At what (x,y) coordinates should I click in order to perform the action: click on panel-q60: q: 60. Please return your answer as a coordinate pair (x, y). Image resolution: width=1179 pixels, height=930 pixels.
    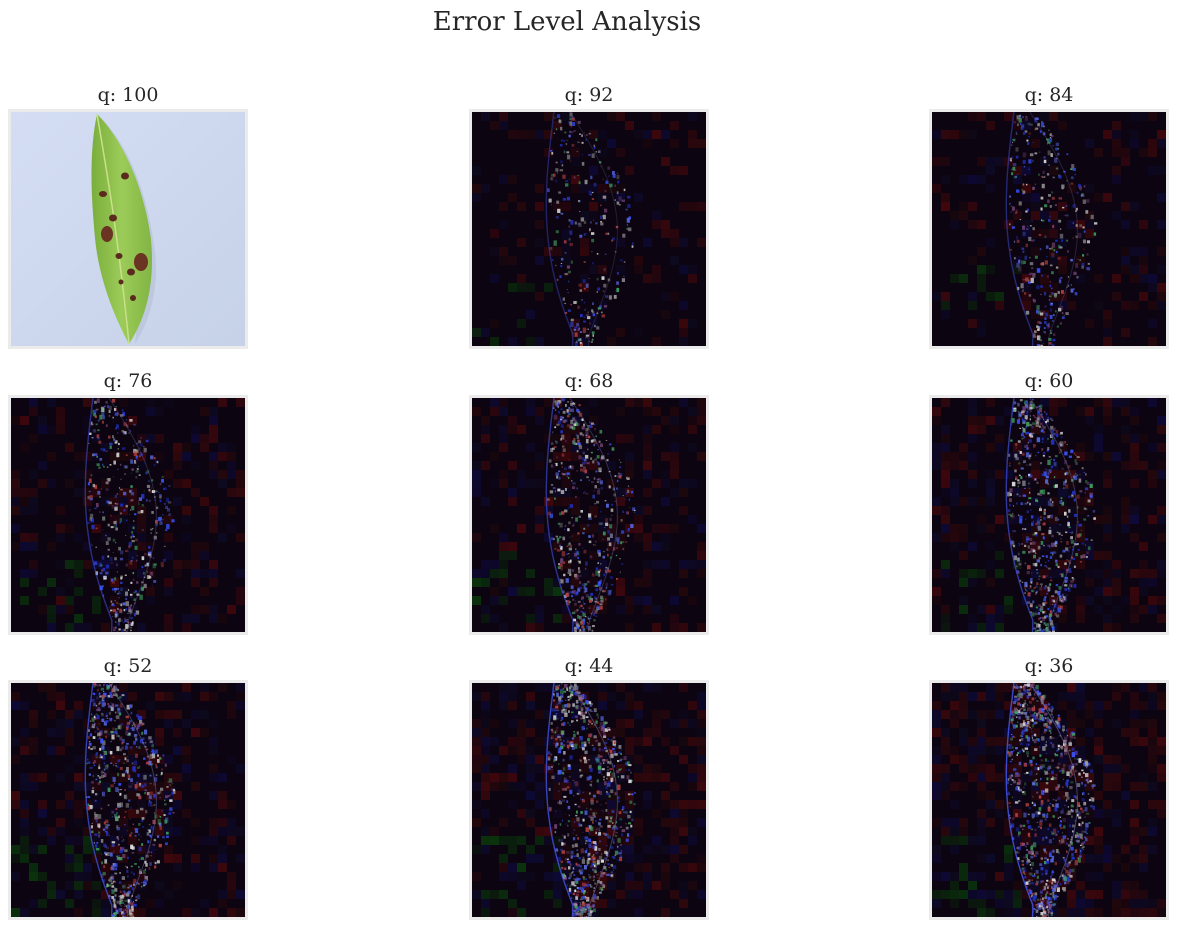
    Looking at the image, I should click on (1049, 502).